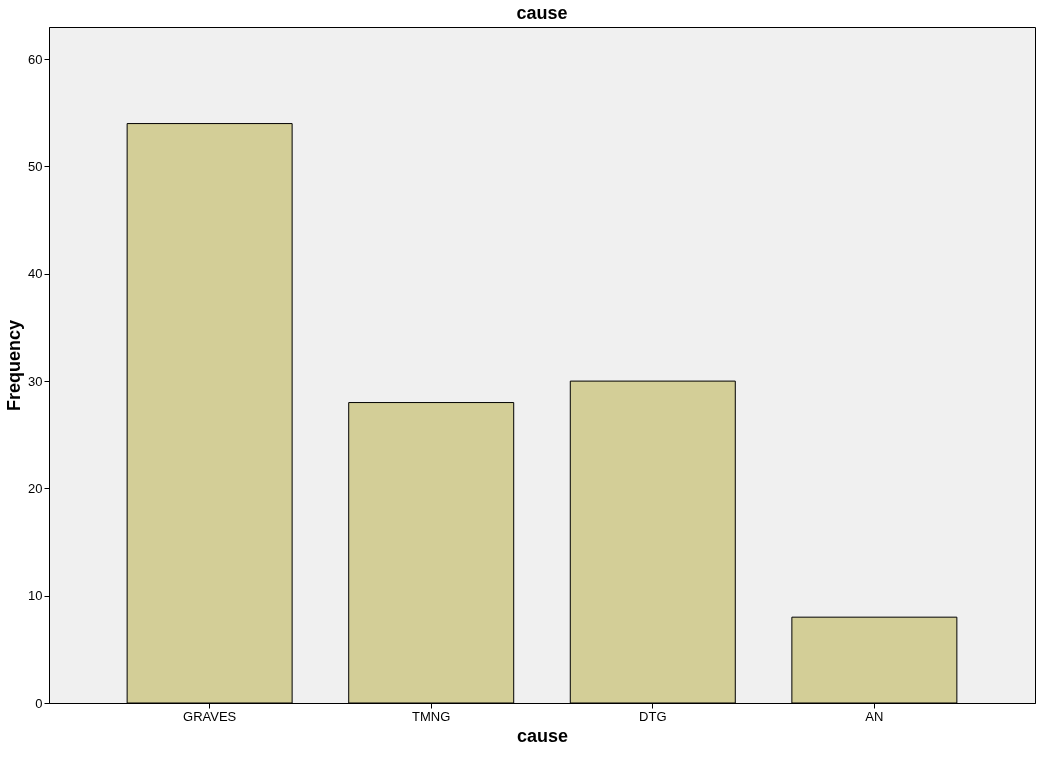 The width and height of the screenshot is (1050, 761). I want to click on y-tick-label: 10, so click(35, 596).